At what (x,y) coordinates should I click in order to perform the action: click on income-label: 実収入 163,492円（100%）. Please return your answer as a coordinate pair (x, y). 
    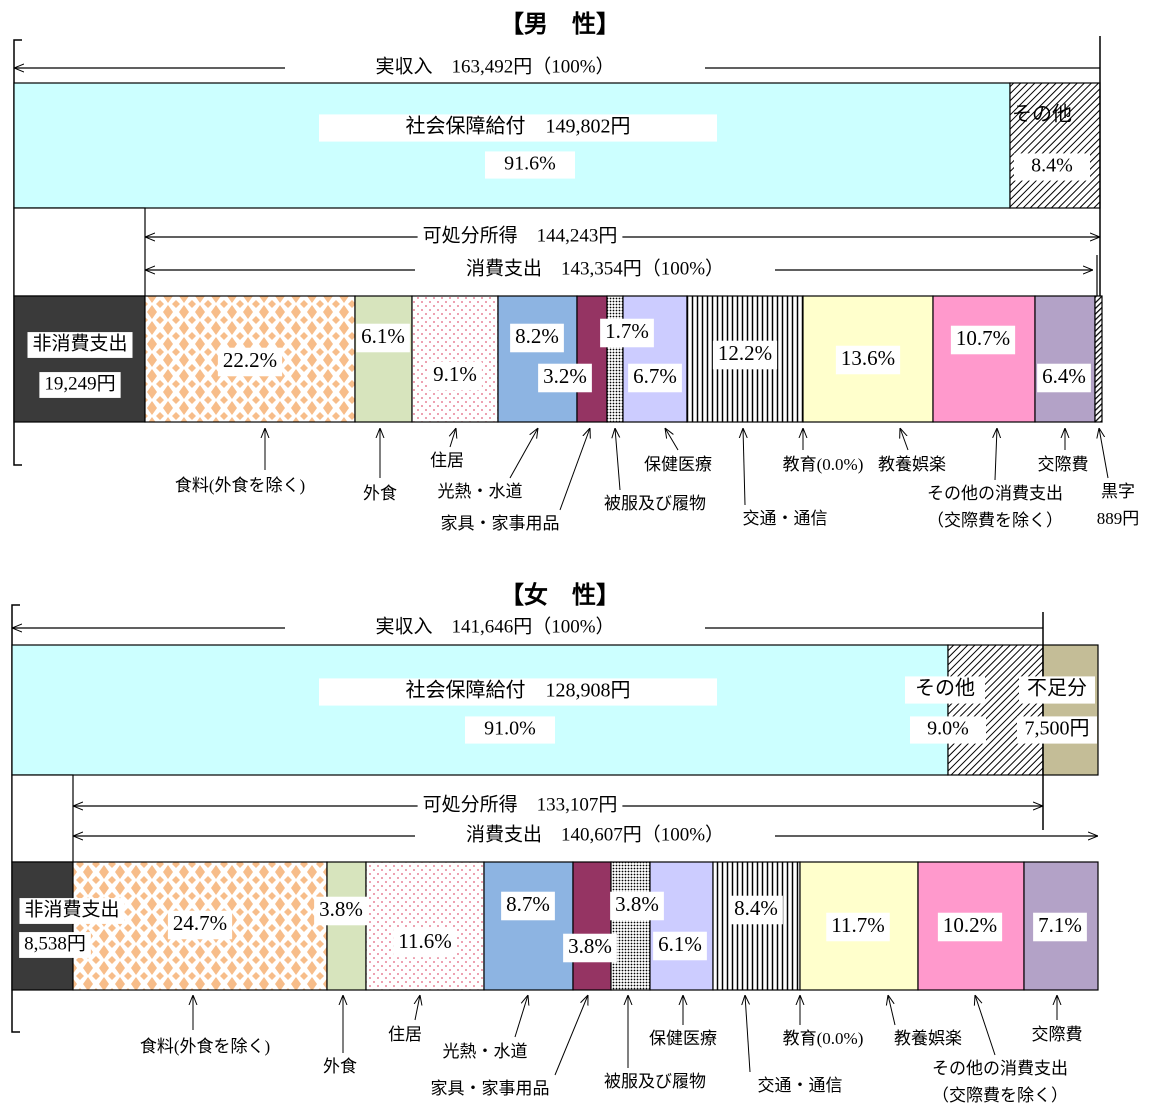
    Looking at the image, I should click on (494, 66).